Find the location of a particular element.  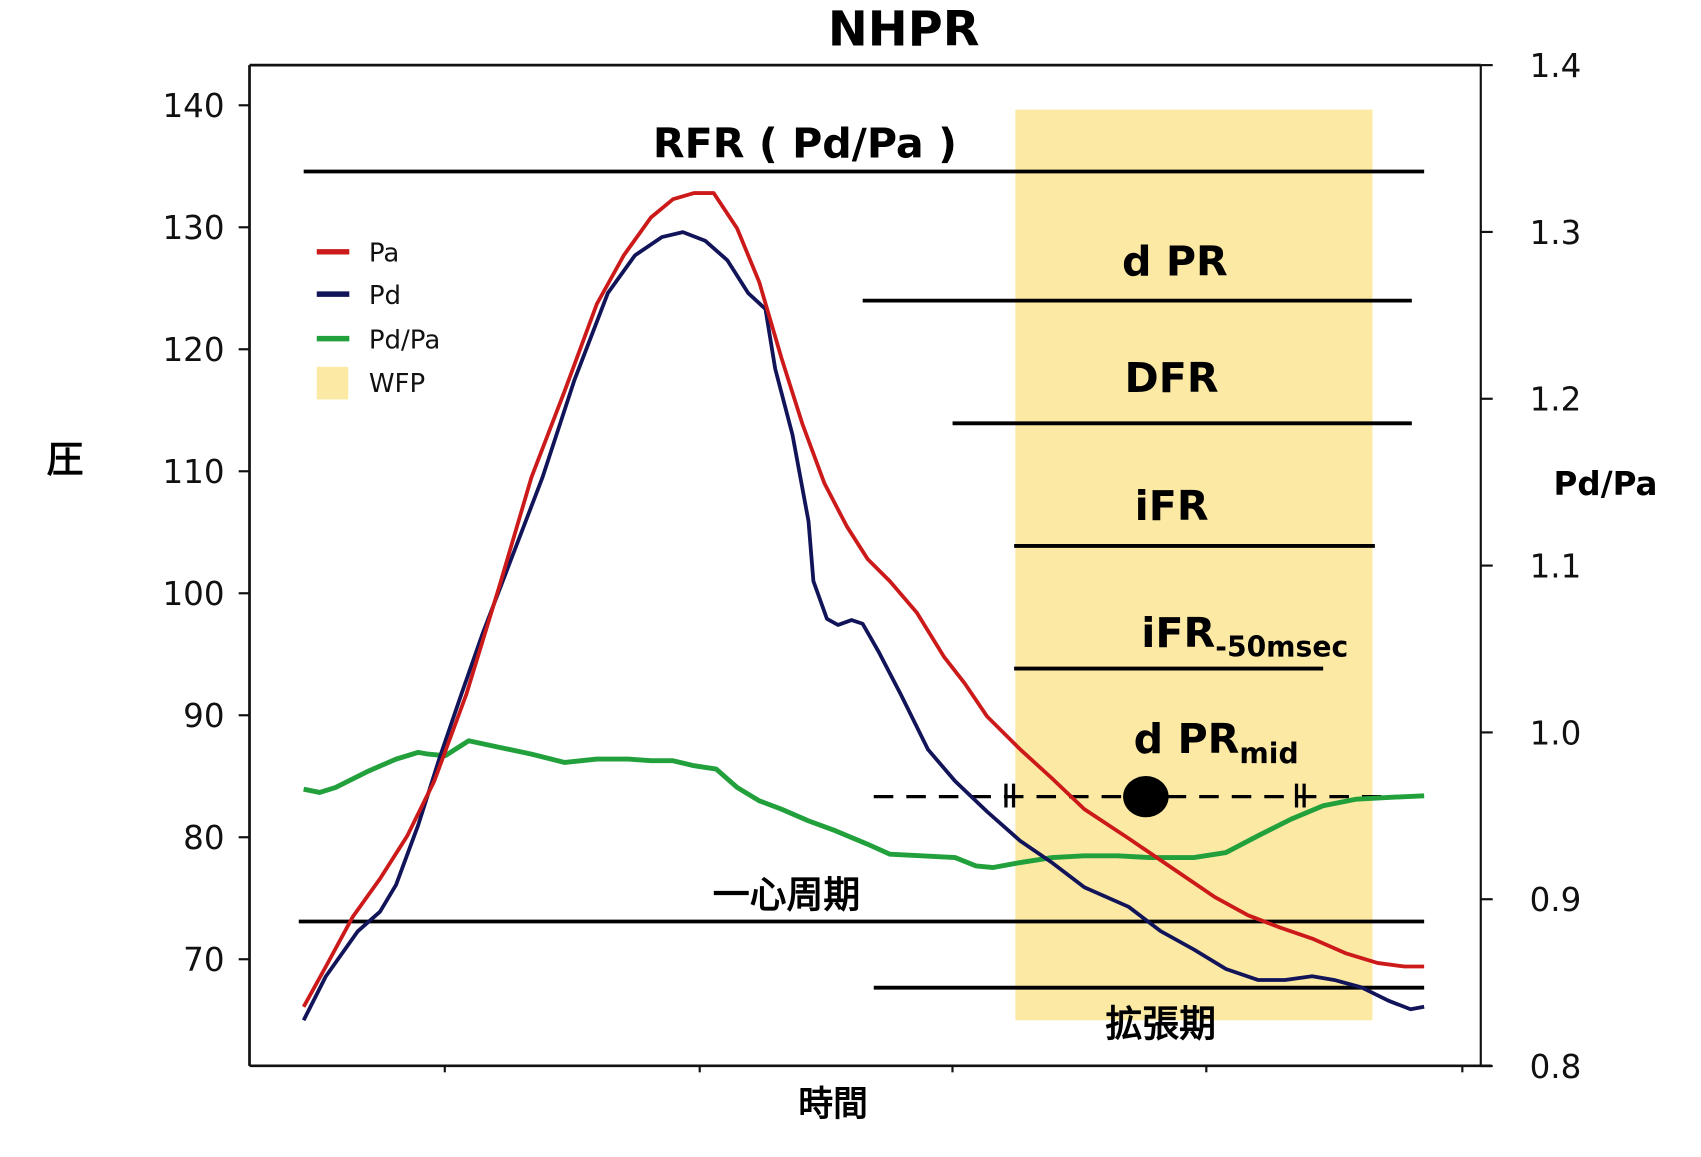

y2-tick-label: 1.3 is located at coordinates (1556, 233).